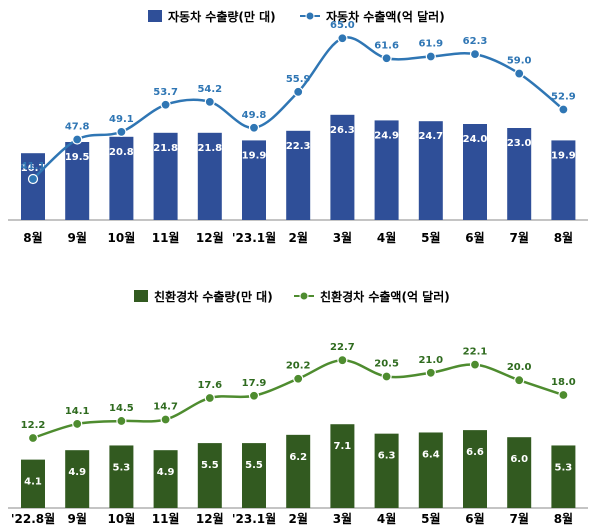  I want to click on line-value-label: 20.0, so click(519, 367).